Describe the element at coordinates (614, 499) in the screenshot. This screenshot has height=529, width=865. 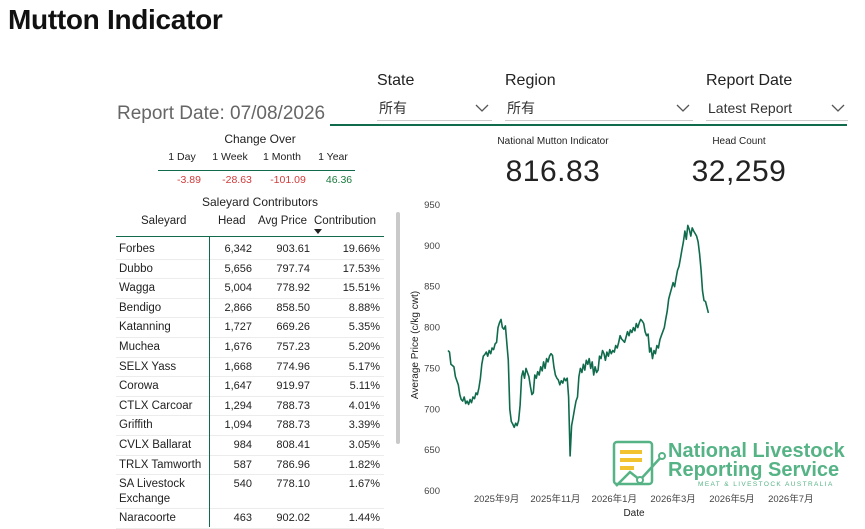
I see `x-tick-label: 2026年1月` at that location.